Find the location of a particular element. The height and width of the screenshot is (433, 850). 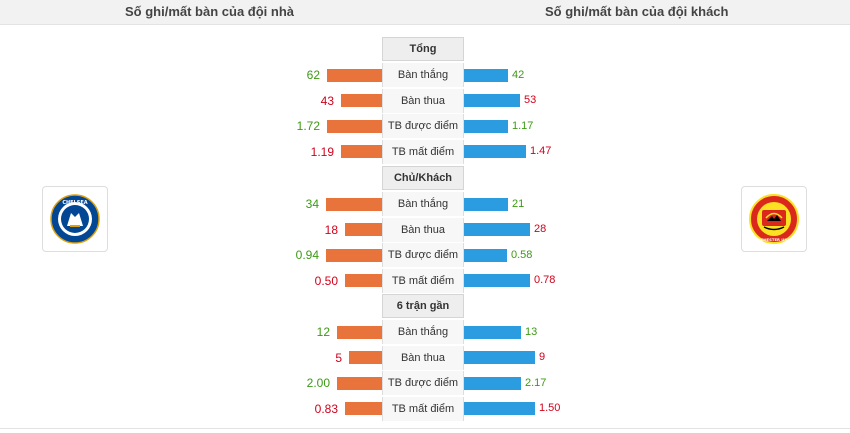

away-value: 2.17 is located at coordinates (536, 382).